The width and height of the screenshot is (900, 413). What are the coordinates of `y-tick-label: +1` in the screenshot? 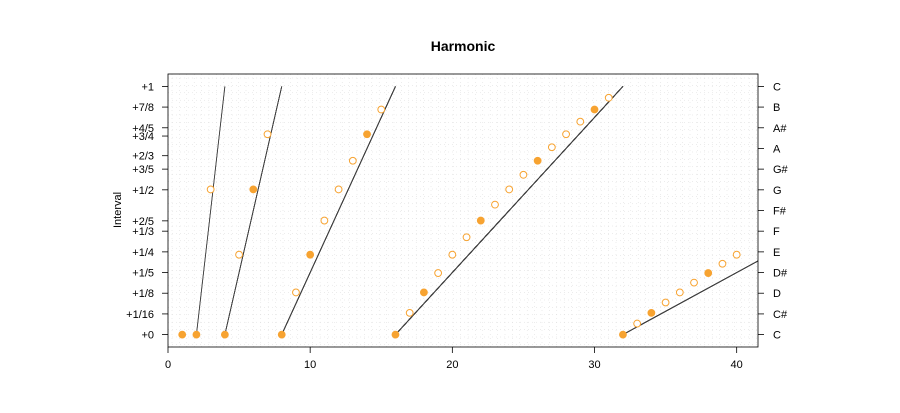 It's located at (147, 87).